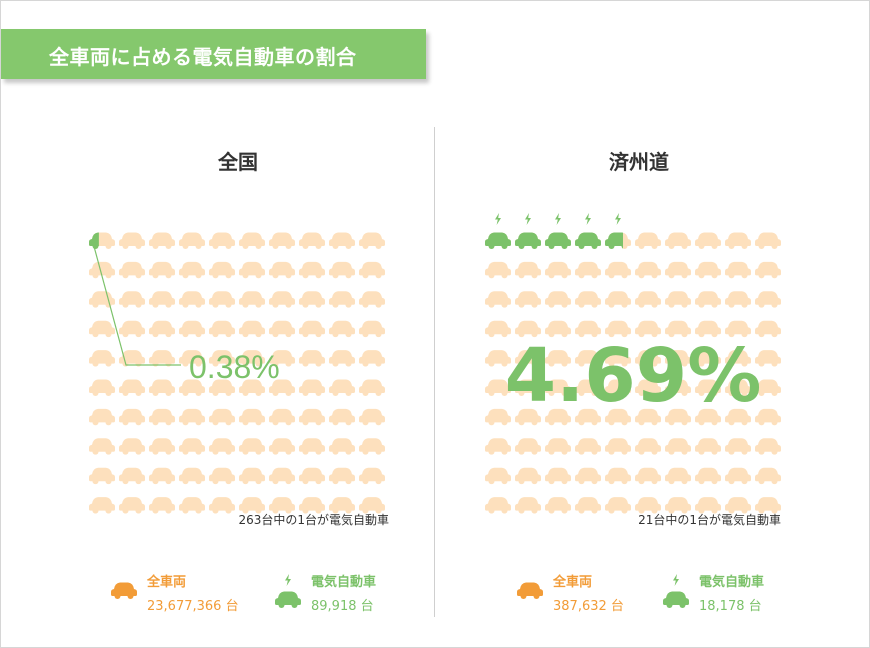  What do you see at coordinates (234, 367) in the screenshot?
I see `percent-label-national: 0.38%` at bounding box center [234, 367].